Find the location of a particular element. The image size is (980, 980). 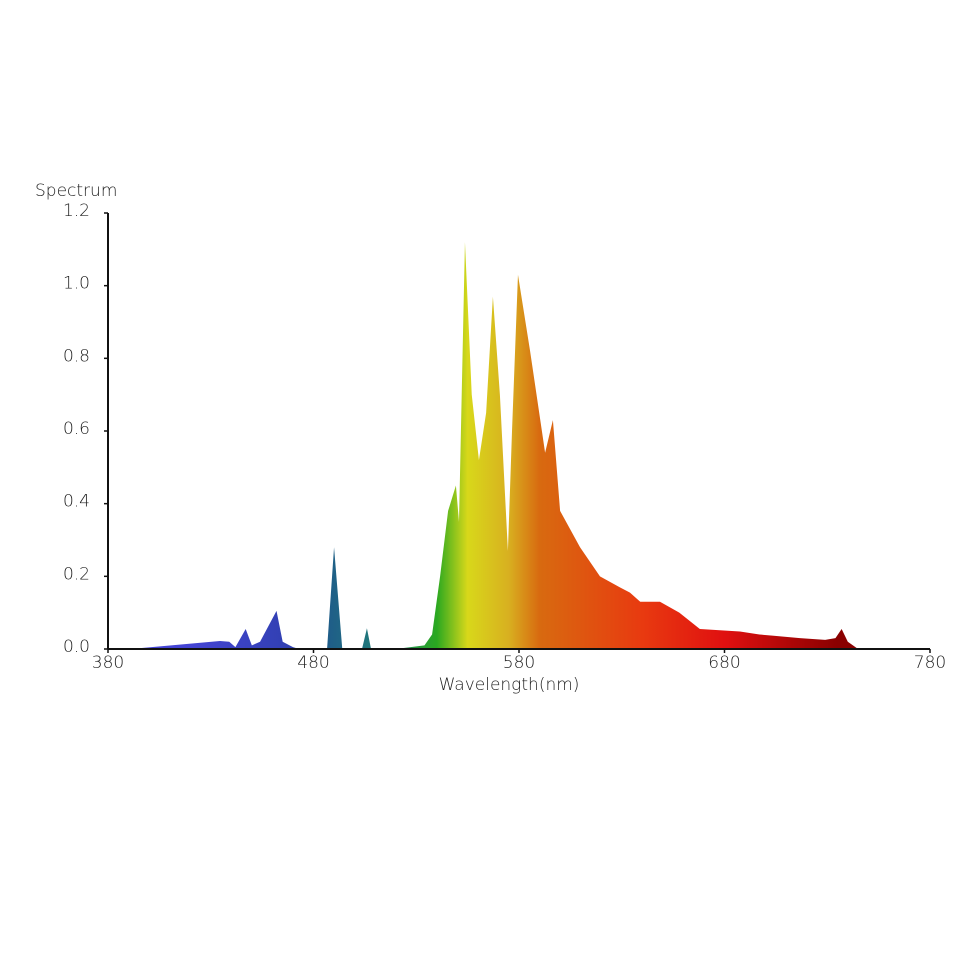

x-tick-label: 580 is located at coordinates (519, 663).